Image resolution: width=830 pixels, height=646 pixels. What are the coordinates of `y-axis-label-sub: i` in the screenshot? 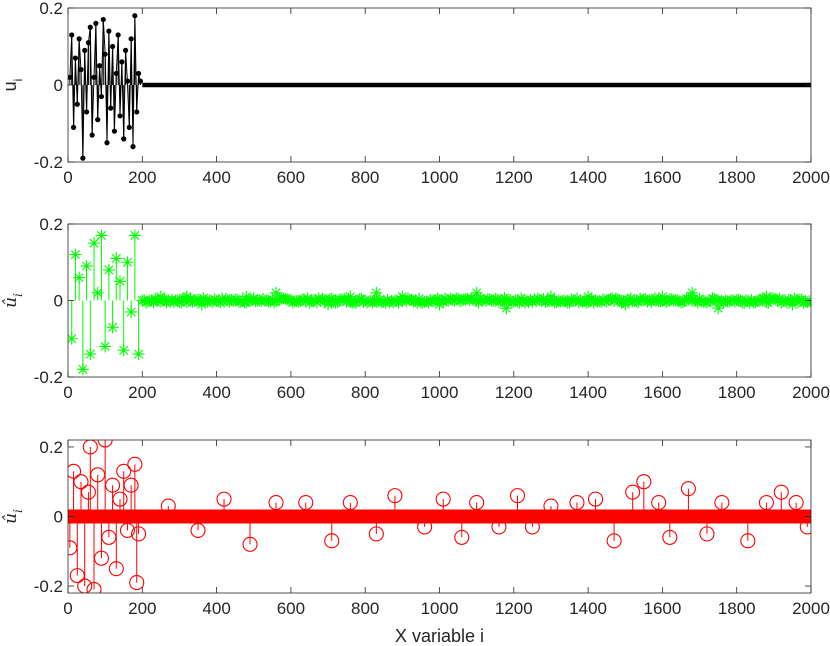 It's located at (18, 511).